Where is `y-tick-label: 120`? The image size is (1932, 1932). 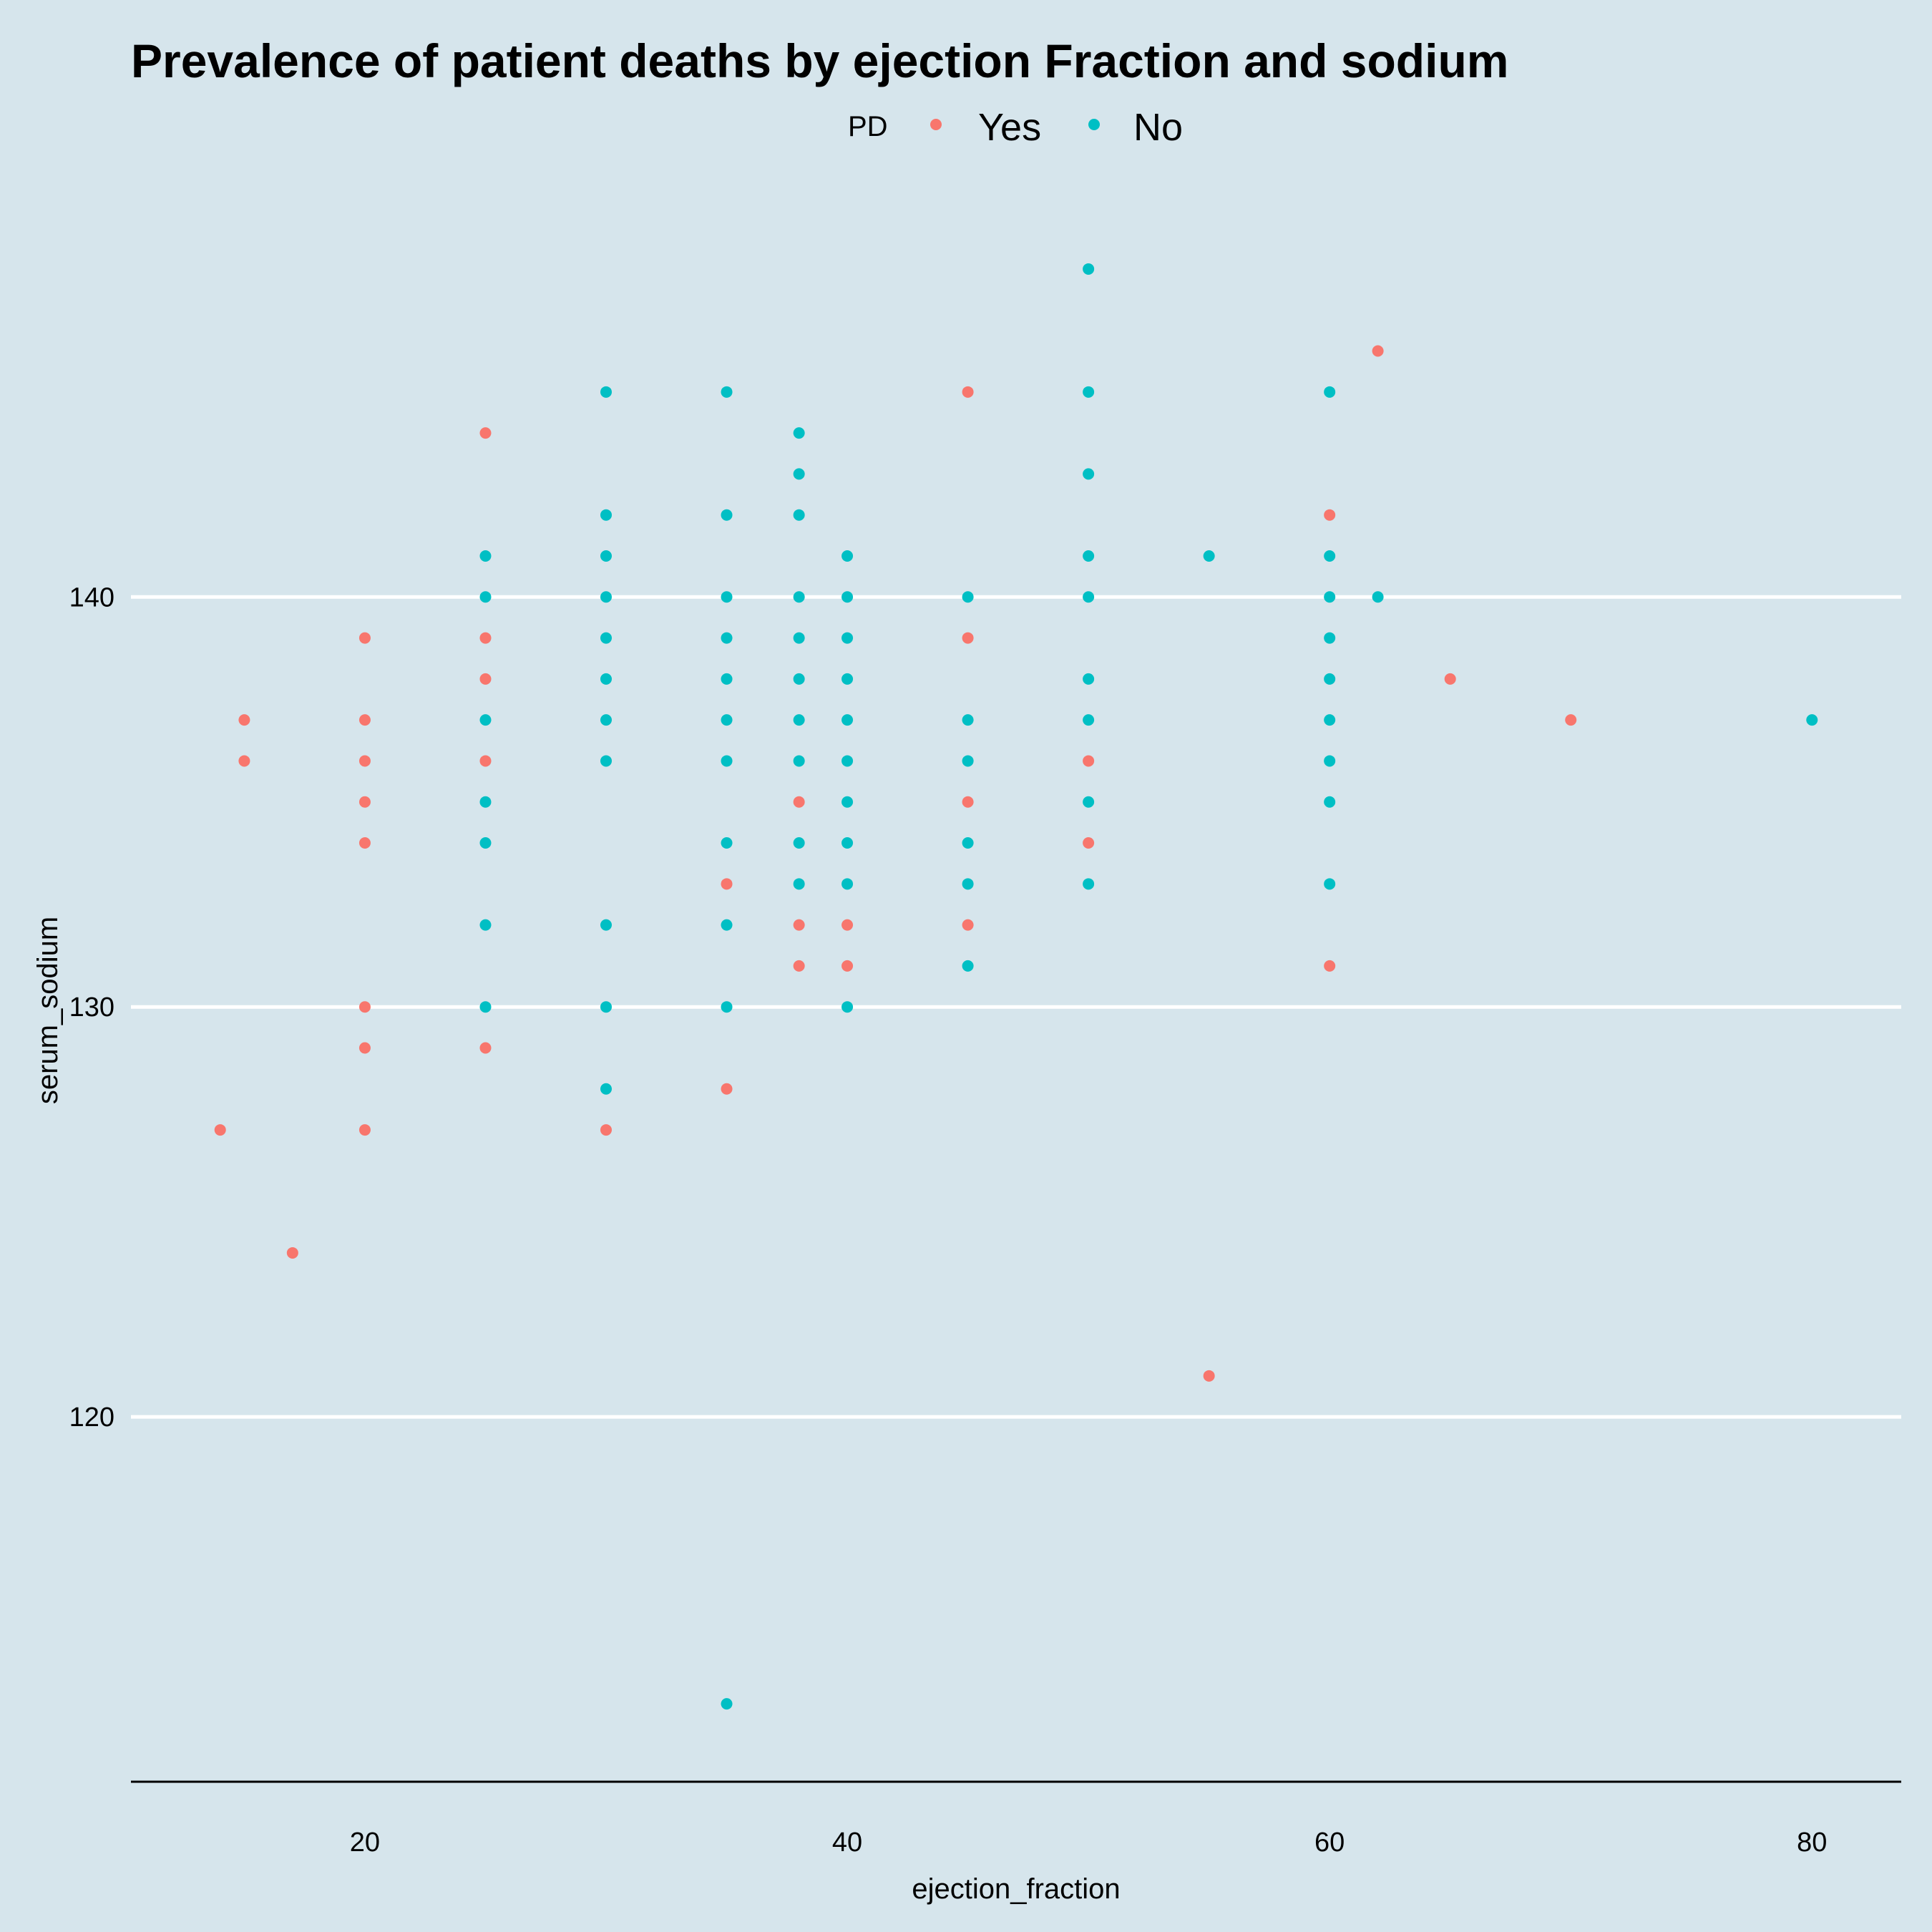
y-tick-label: 120 is located at coordinates (91, 1417).